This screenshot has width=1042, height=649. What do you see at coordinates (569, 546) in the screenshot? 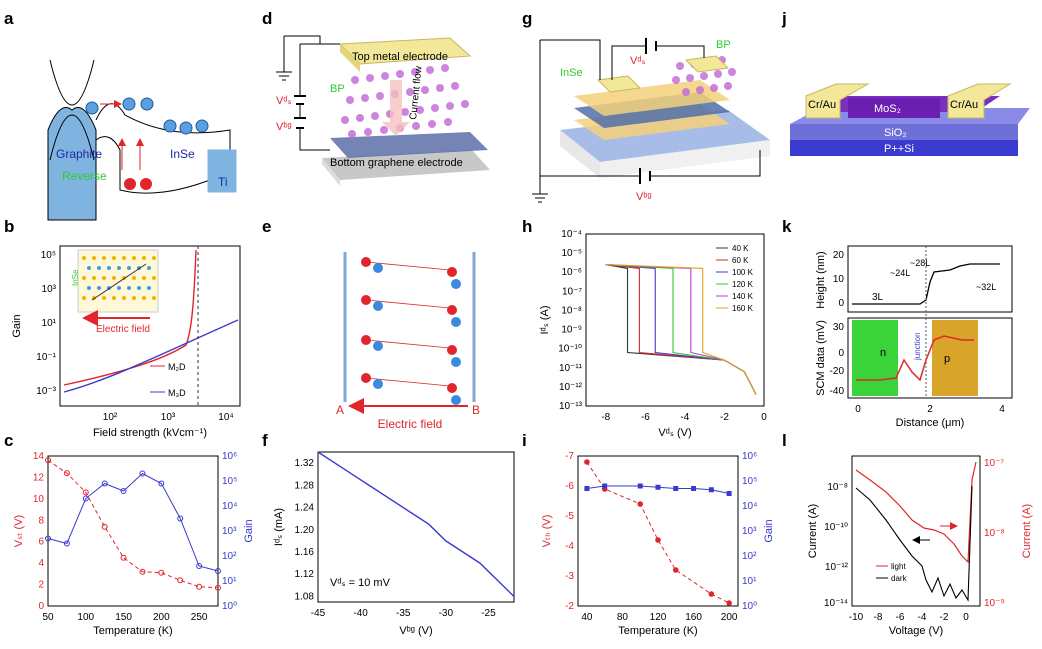
I see `panel-i-ytick-left: -4` at bounding box center [569, 546].